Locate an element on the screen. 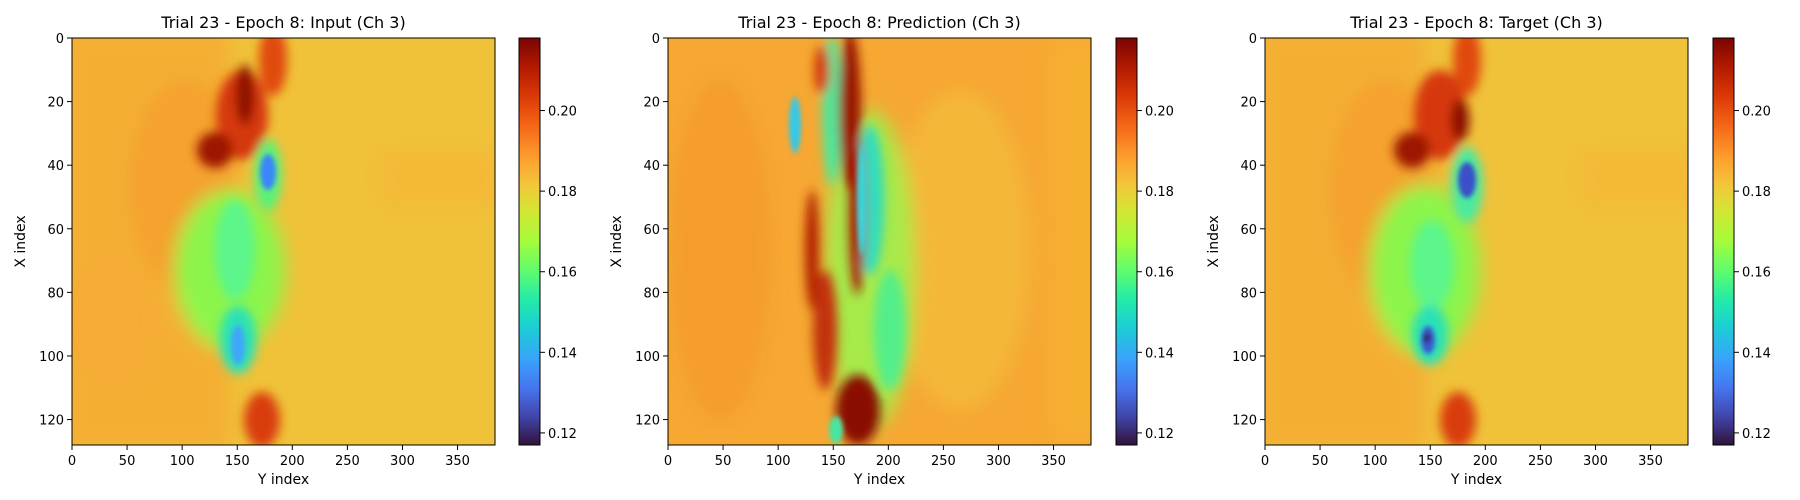  panel-title: Trial 23 - Epoch 8: Input (Ch 3) is located at coordinates (282, 22).